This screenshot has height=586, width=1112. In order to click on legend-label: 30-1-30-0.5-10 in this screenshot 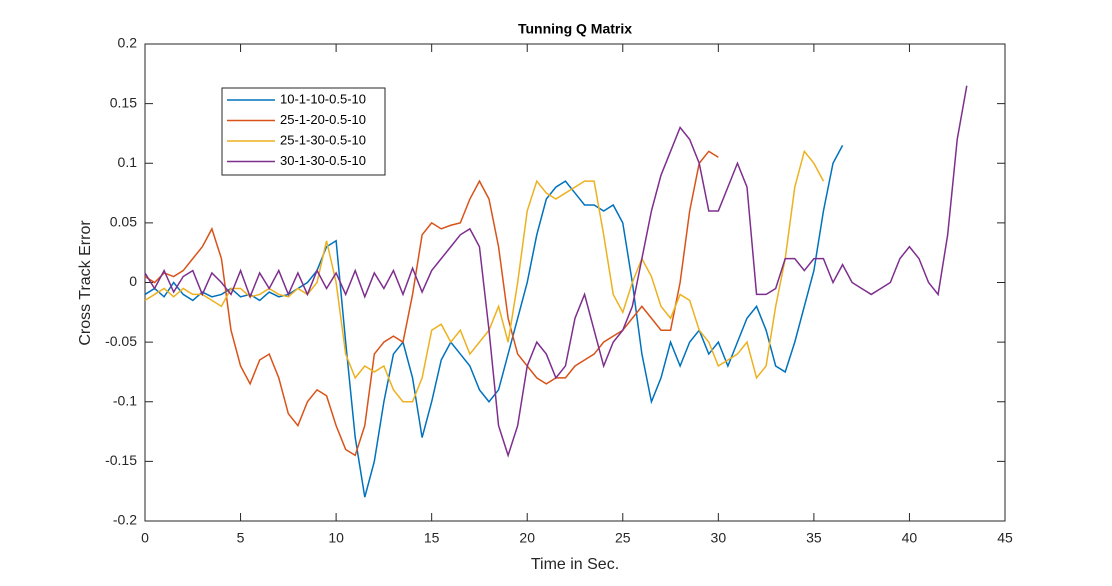, I will do `click(323, 160)`.